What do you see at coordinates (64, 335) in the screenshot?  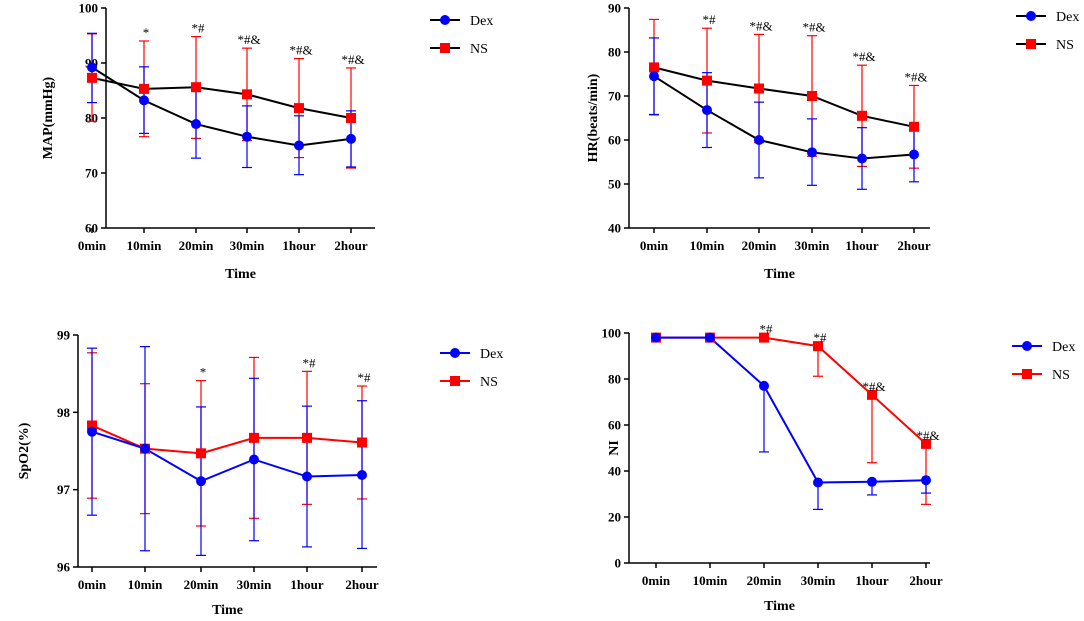 I see `y-tick-label: 99` at bounding box center [64, 335].